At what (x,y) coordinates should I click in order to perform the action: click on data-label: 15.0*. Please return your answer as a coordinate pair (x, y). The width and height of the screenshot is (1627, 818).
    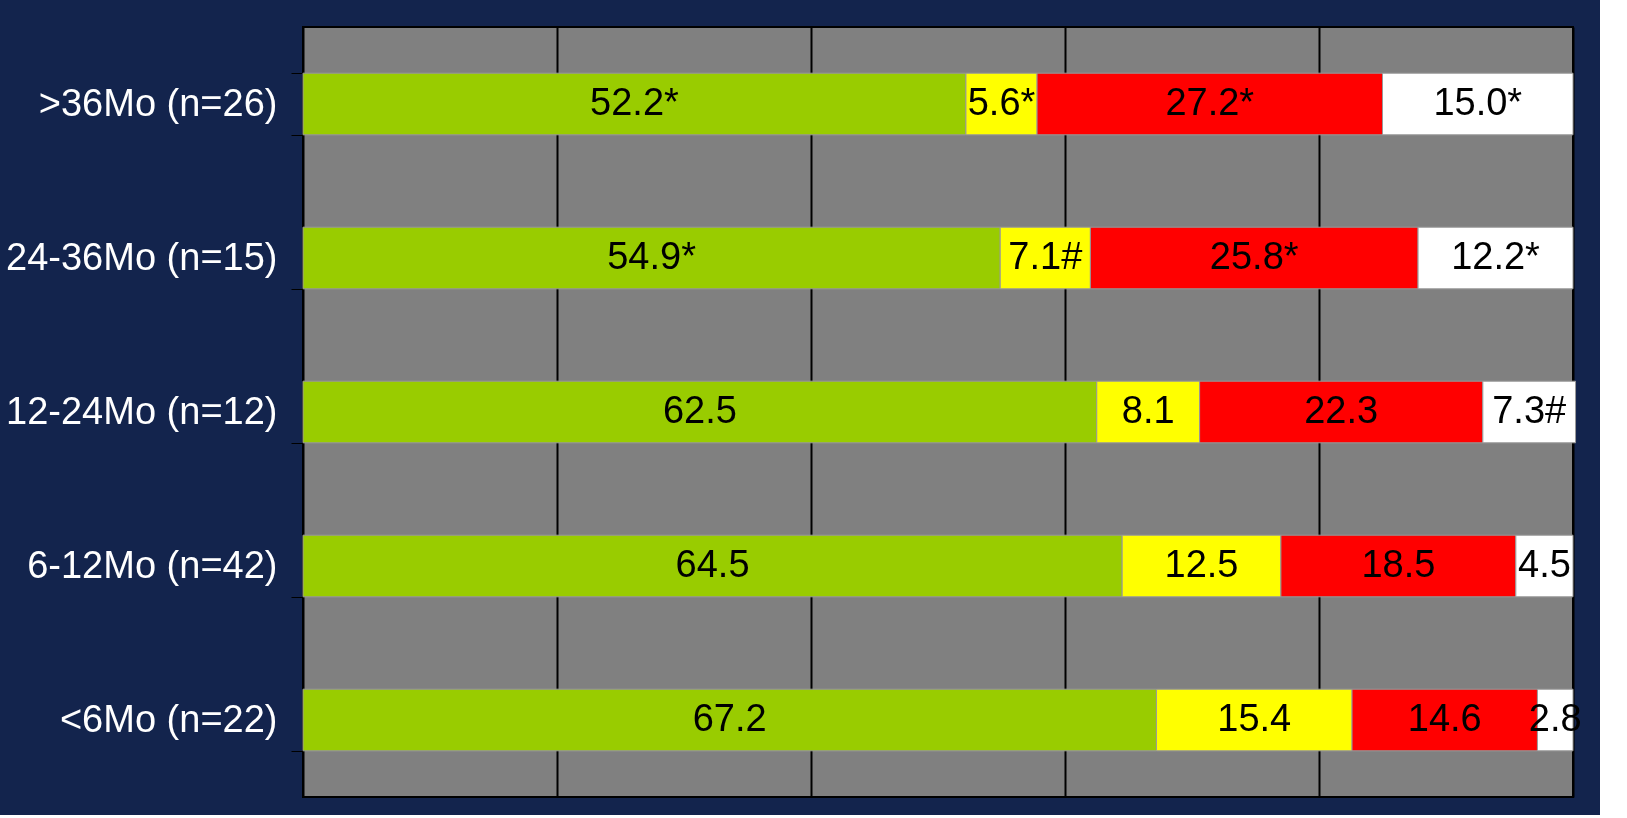
    Looking at the image, I should click on (1478, 102).